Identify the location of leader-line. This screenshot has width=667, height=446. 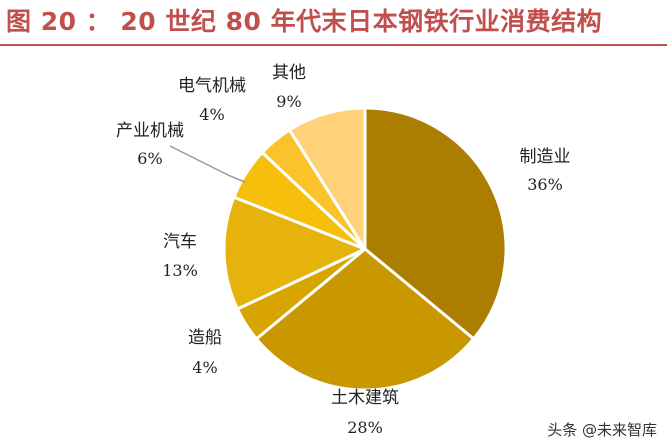
(207, 164).